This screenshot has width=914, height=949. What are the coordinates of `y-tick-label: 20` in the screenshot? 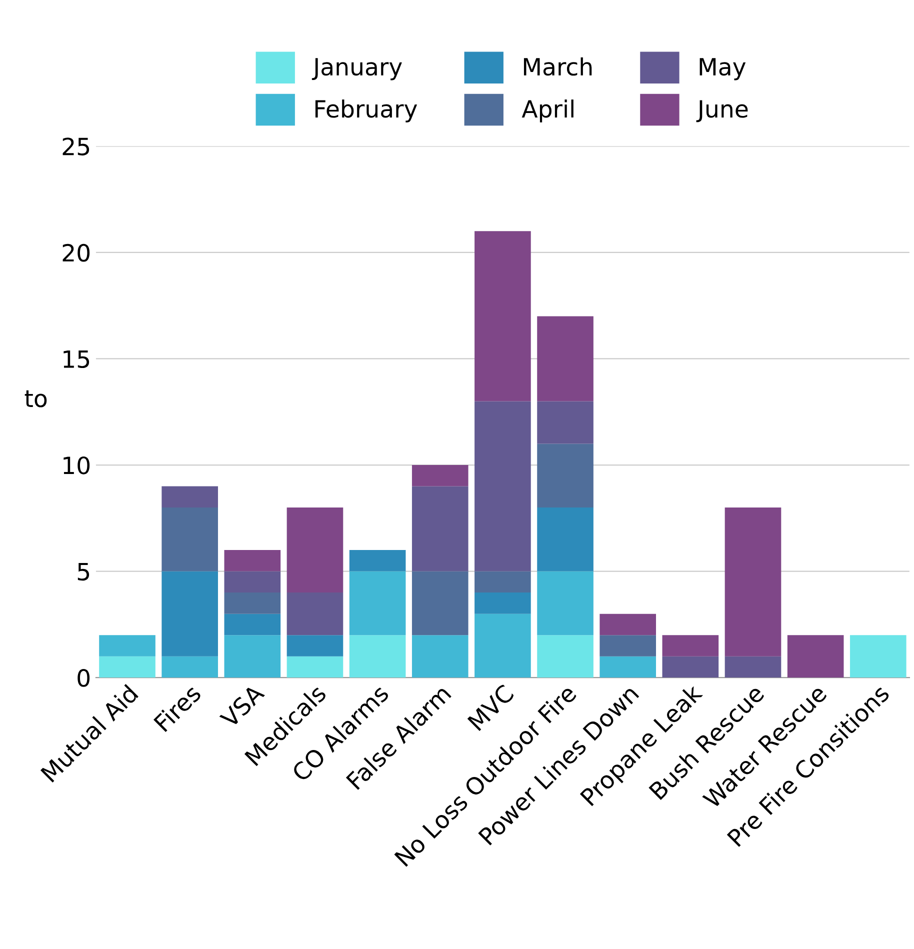 It's located at (76, 253).